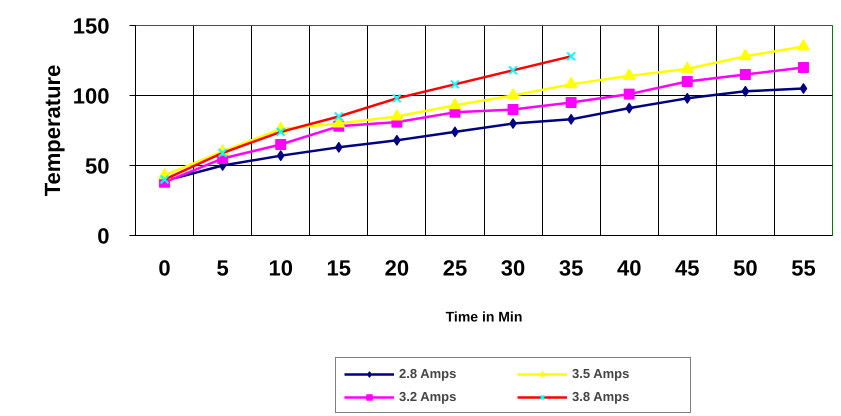 The height and width of the screenshot is (416, 841). Describe the element at coordinates (803, 268) in the screenshot. I see `x-tick-label: 55` at that location.